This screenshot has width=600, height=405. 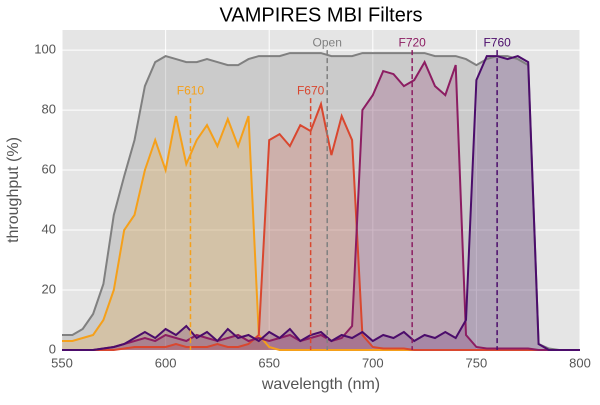 I want to click on x-tick-label: 700, so click(x=373, y=362).